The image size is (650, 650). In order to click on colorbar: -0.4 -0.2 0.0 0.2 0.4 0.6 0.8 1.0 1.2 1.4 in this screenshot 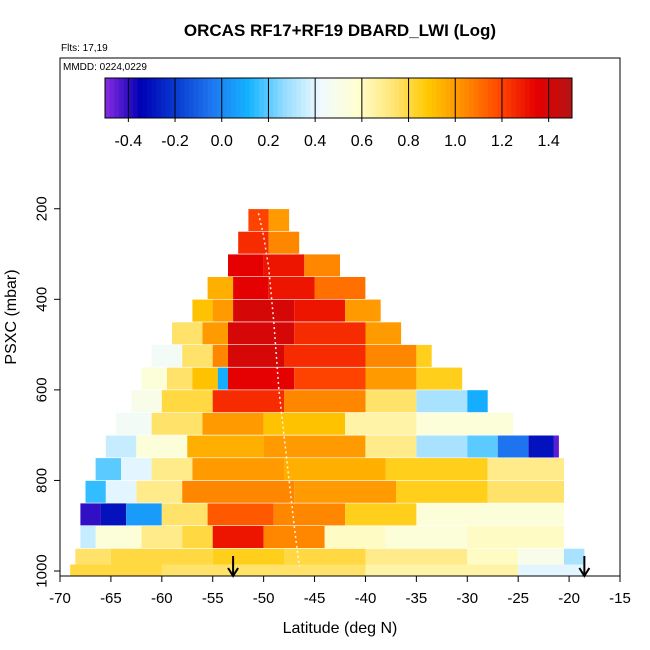, I will do `click(338, 113)`.